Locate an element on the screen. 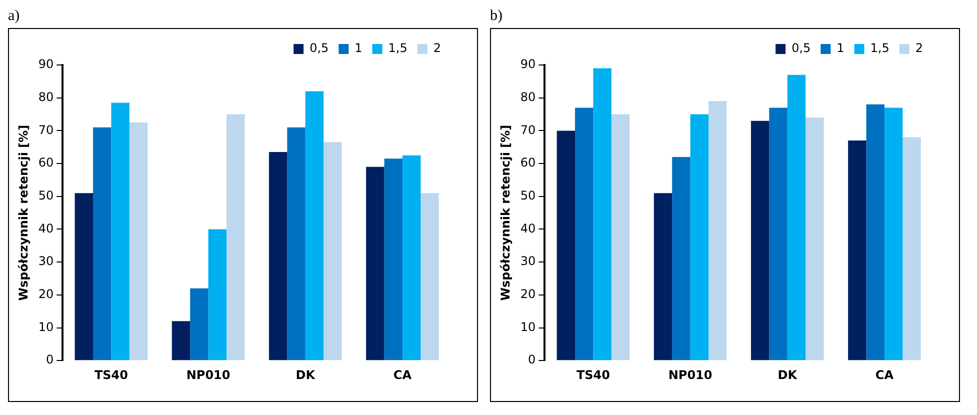  chart-title: a) is located at coordinates (14, 17).